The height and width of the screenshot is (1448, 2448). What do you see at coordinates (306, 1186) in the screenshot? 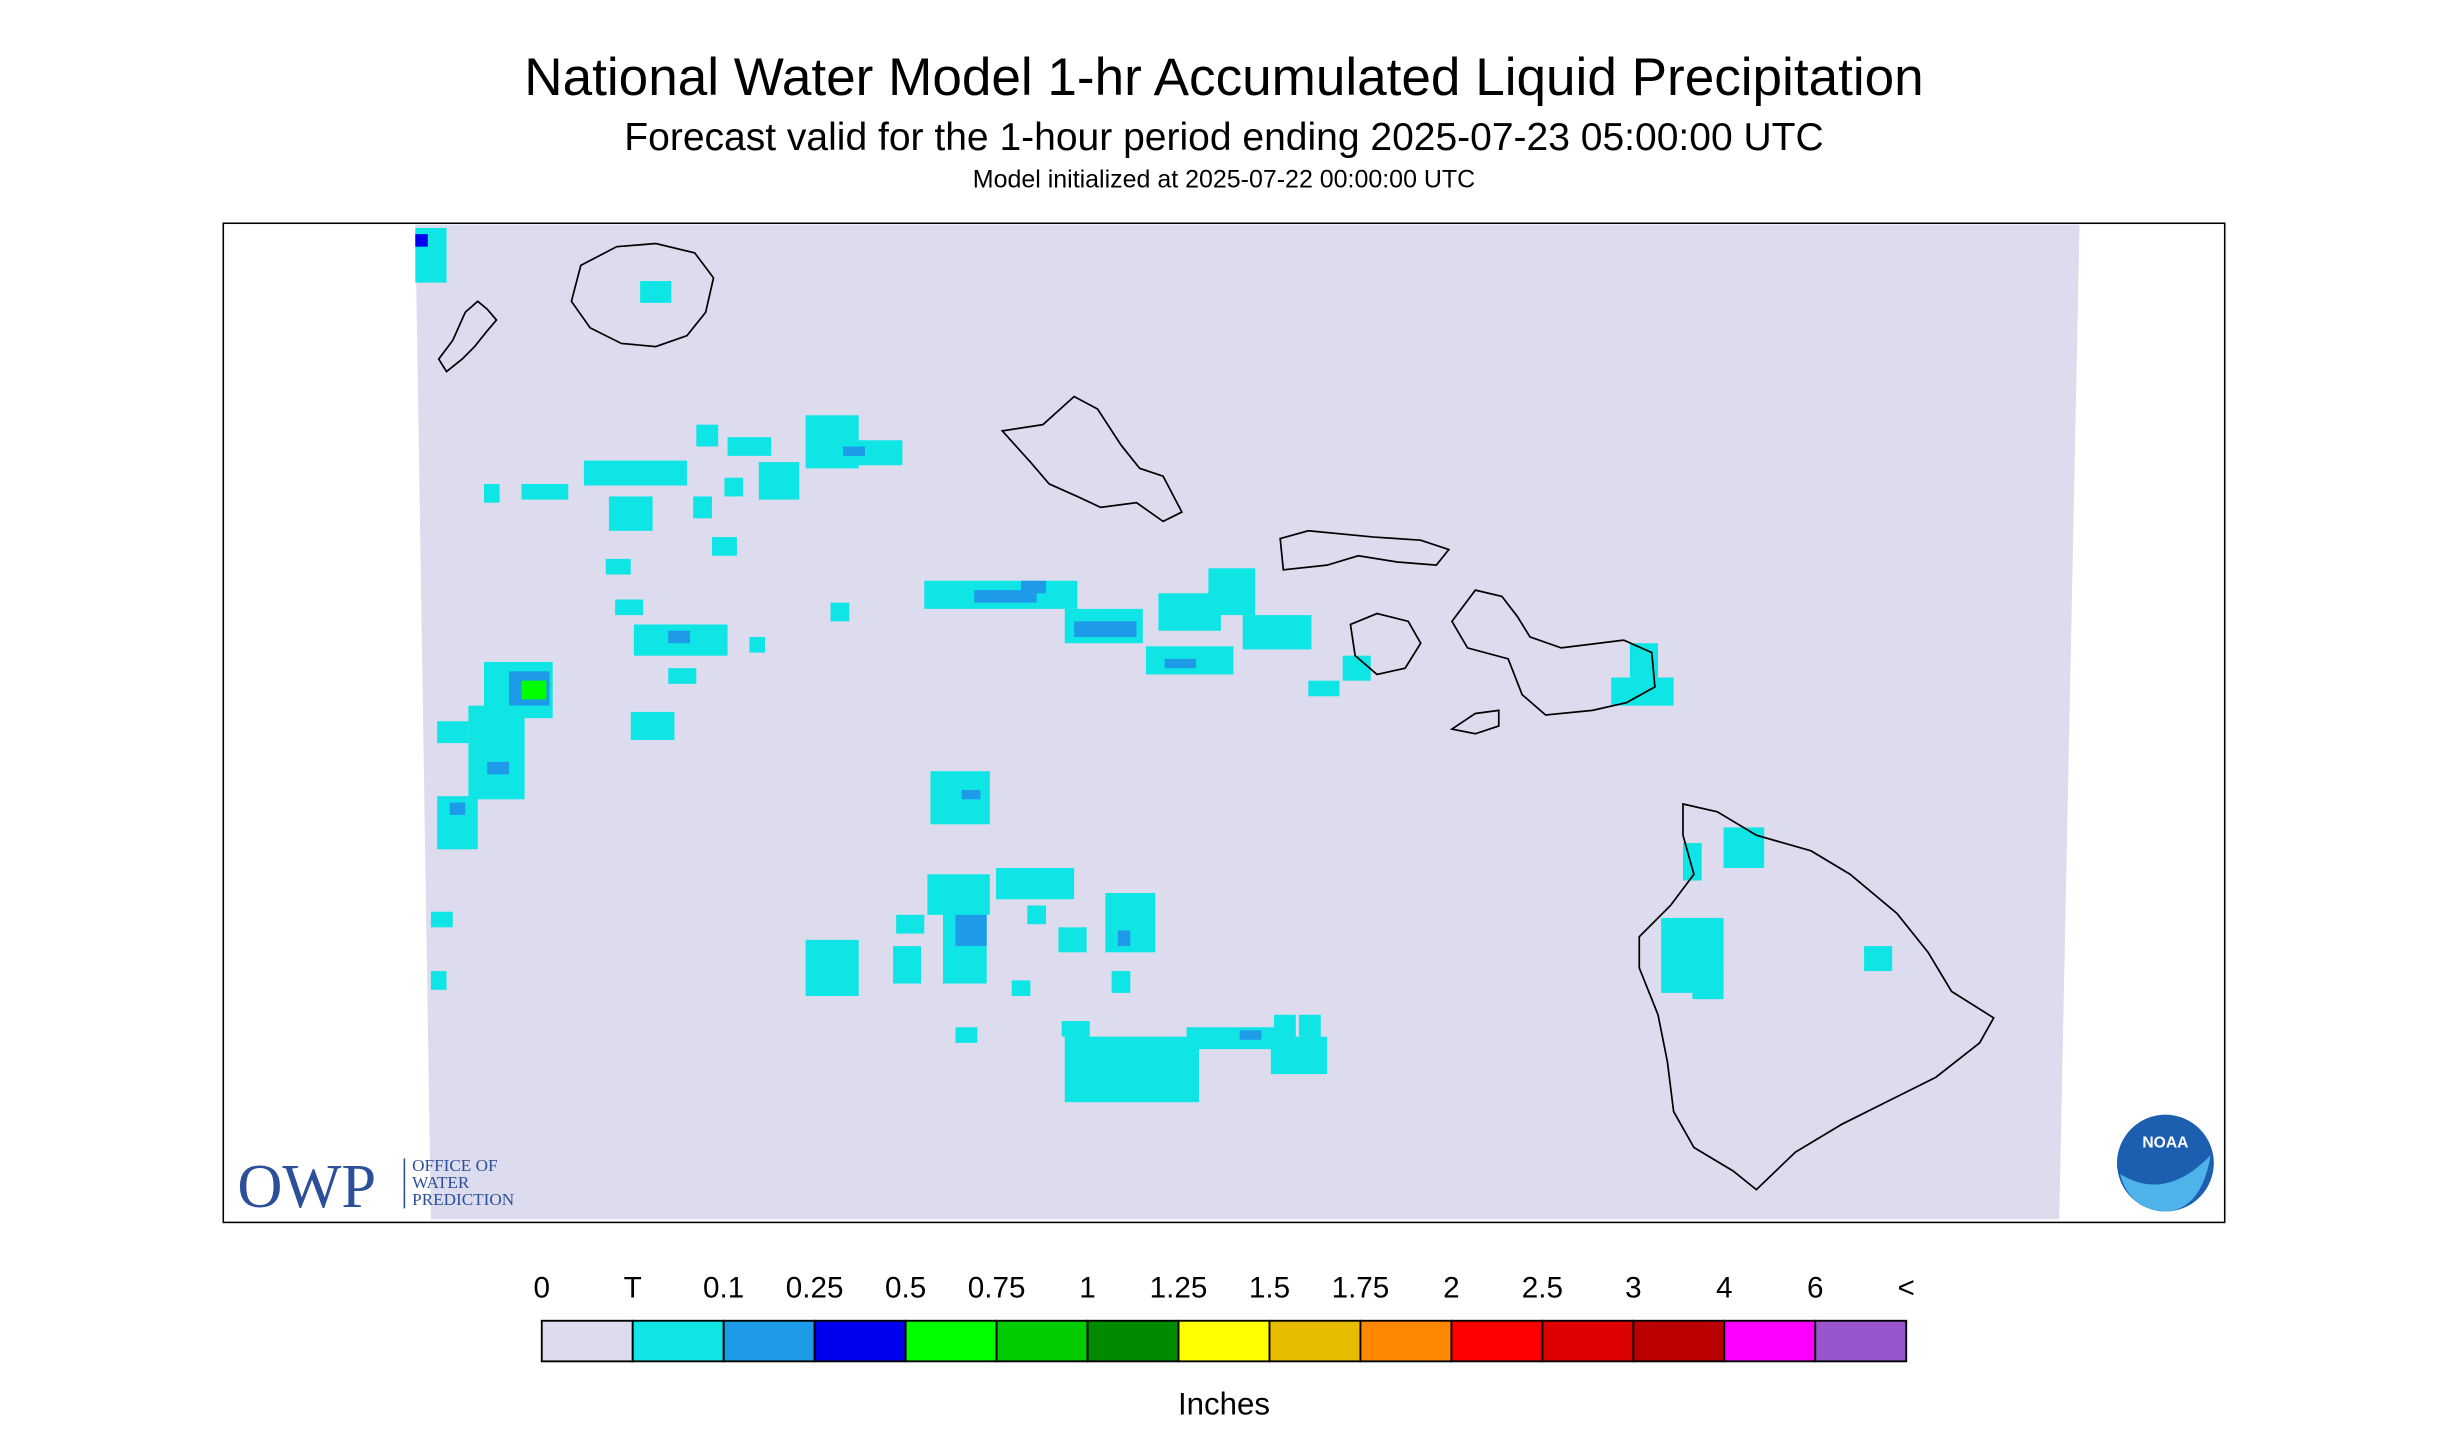
I see `owp-text: OWP` at bounding box center [306, 1186].